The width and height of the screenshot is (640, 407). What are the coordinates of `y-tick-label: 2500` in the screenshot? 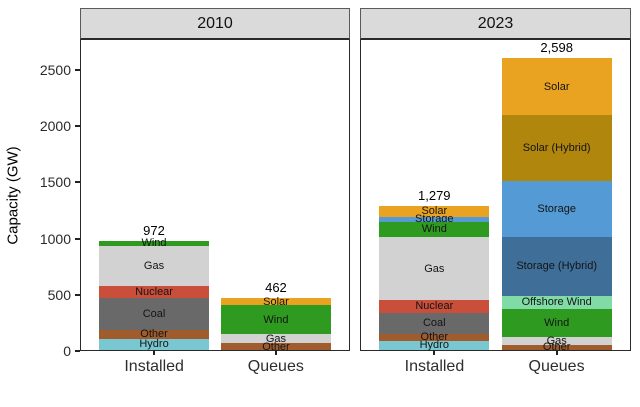 It's located at (55, 69).